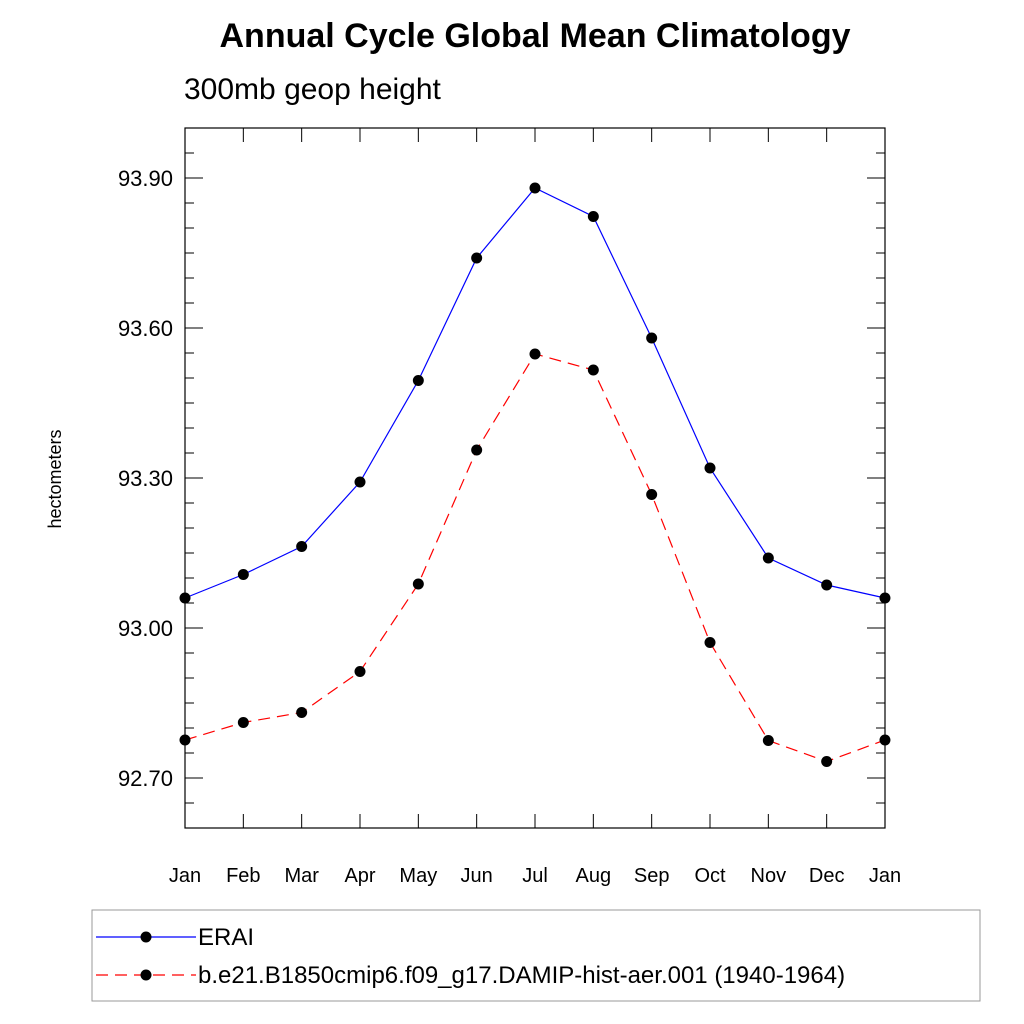  I want to click on x-tick-label: Jul, so click(535, 876).